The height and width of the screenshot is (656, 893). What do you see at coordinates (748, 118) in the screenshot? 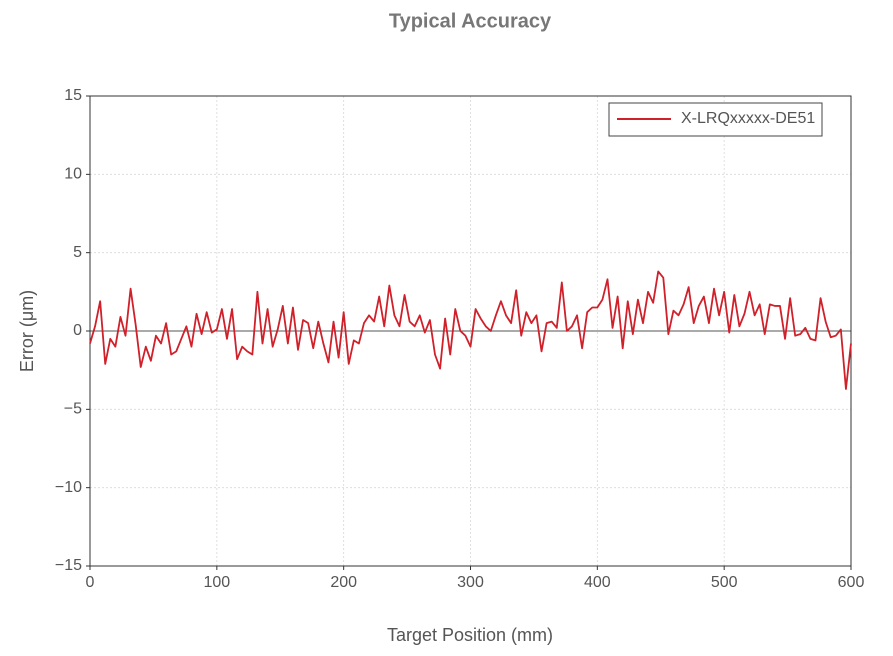
I see `legend-label: X-LRQxxxxx-DE51` at bounding box center [748, 118].